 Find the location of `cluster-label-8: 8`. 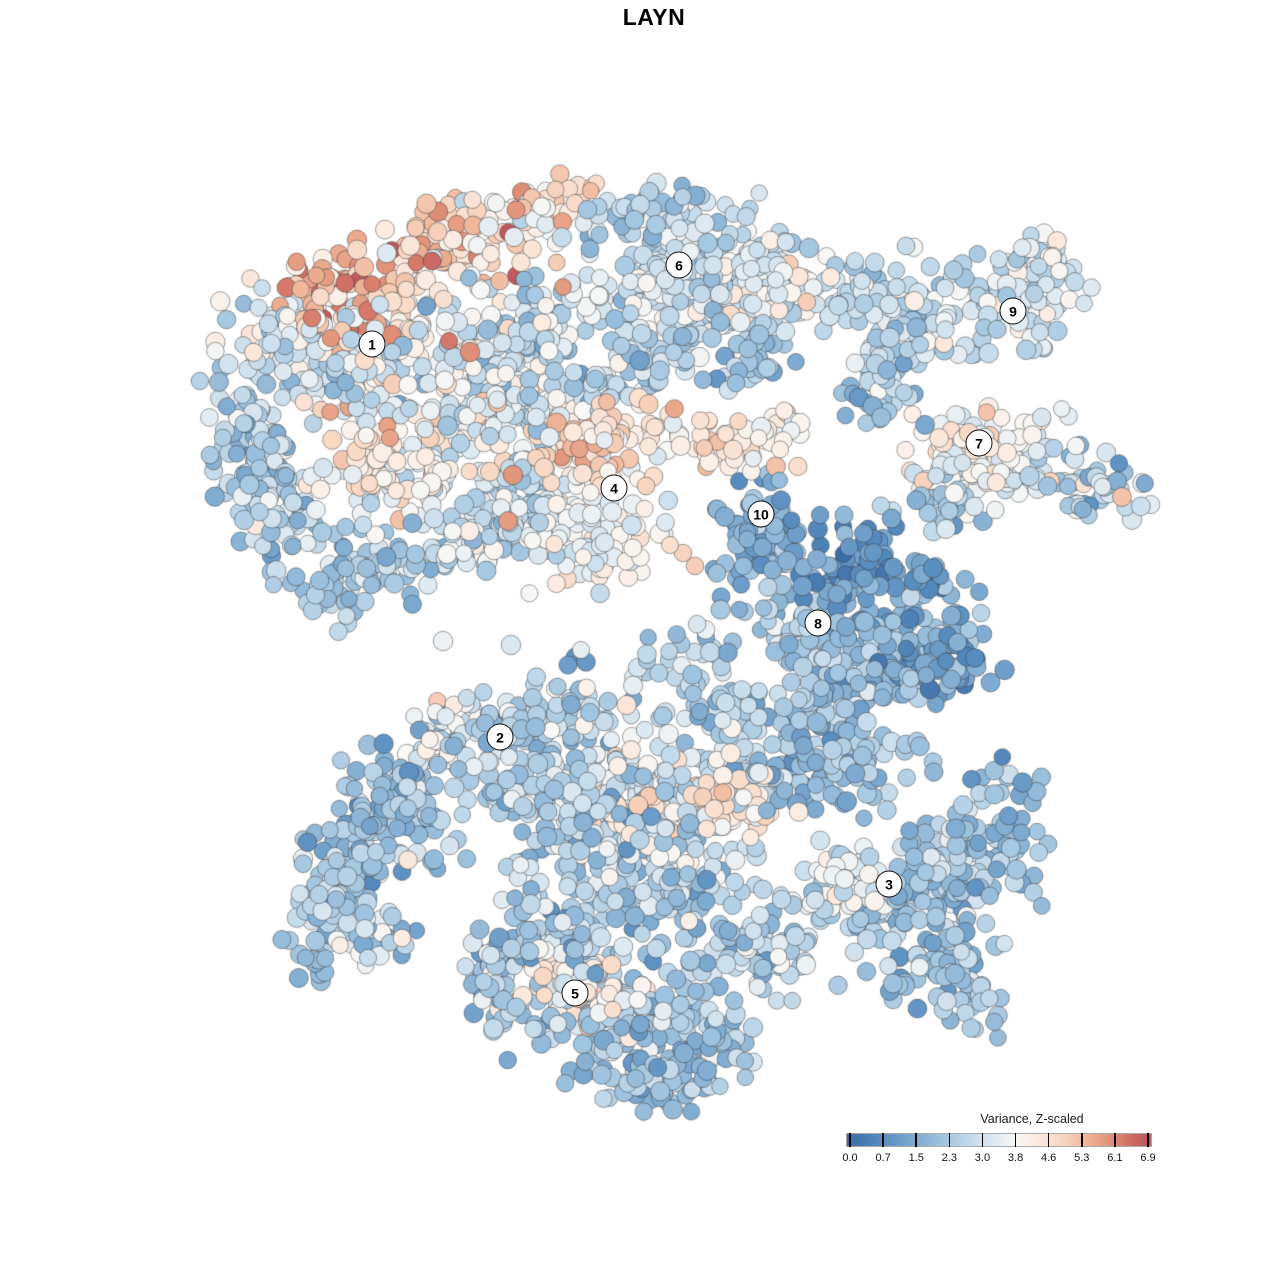

cluster-label-8: 8 is located at coordinates (818, 623).